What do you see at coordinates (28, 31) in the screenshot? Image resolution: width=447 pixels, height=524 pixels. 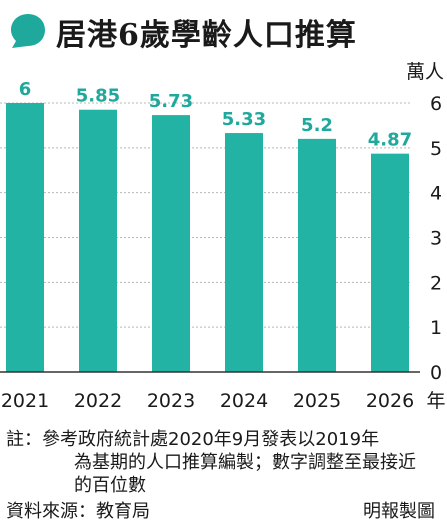 I see `speech-bubble-icon` at bounding box center [28, 31].